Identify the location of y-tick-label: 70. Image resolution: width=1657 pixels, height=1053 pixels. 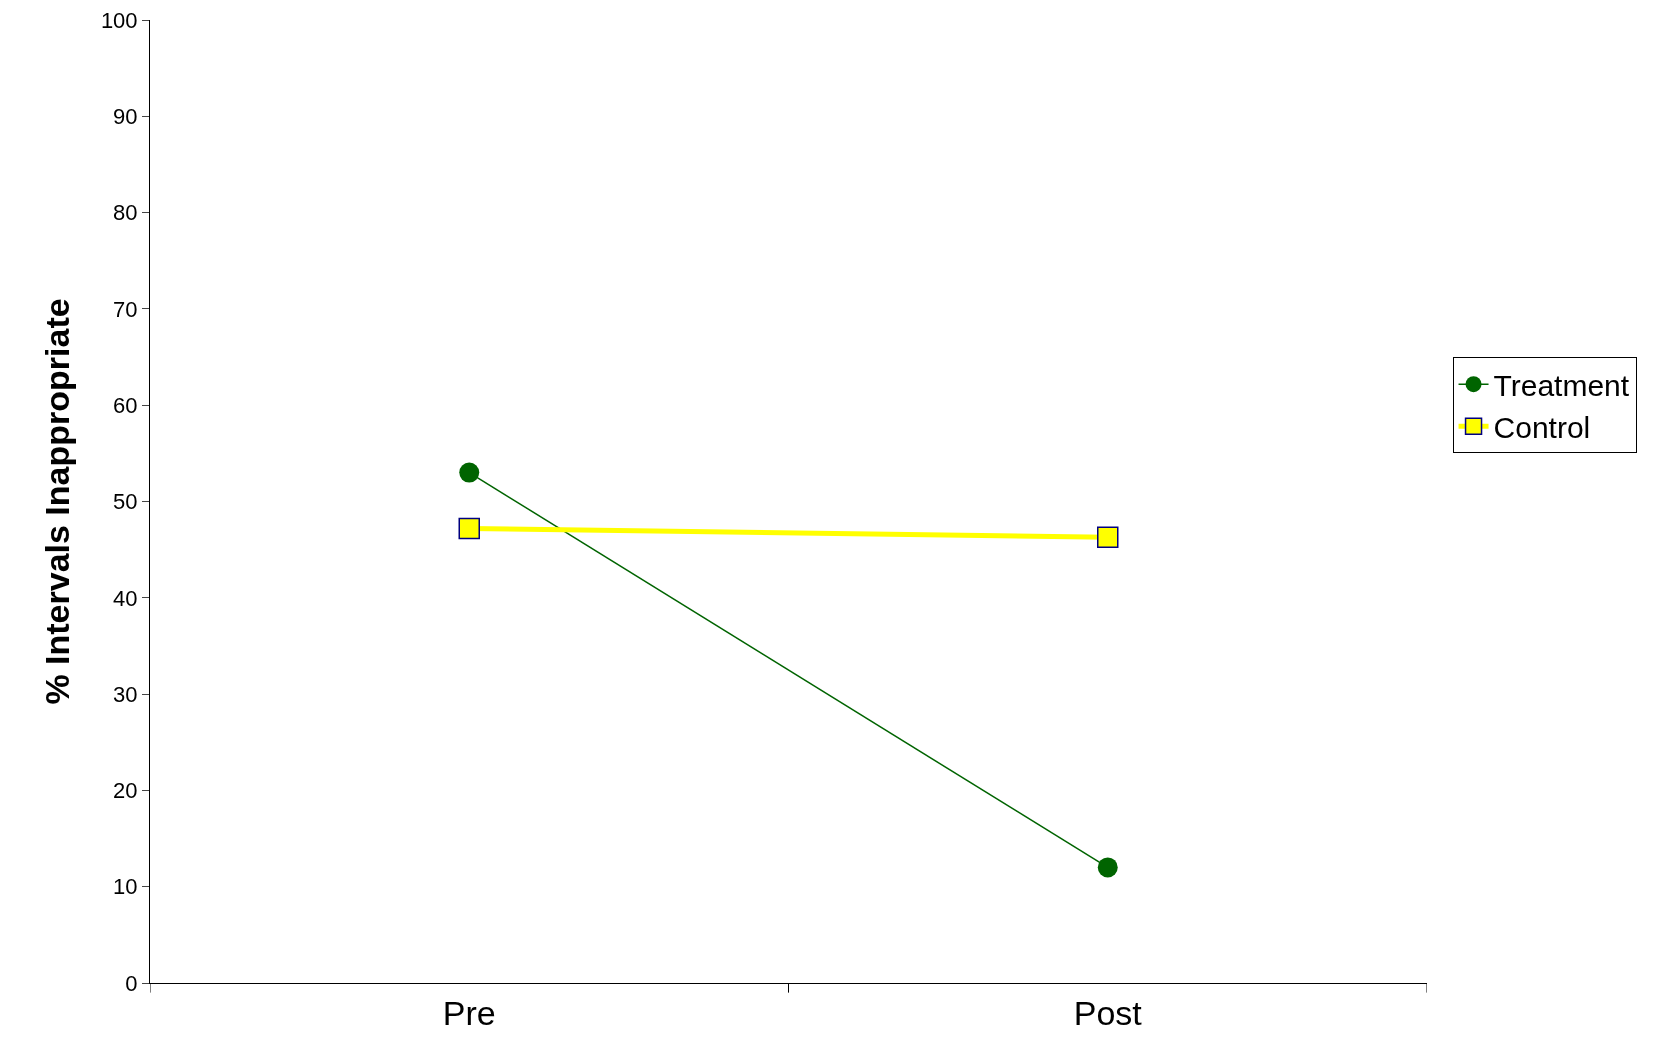
(125, 309).